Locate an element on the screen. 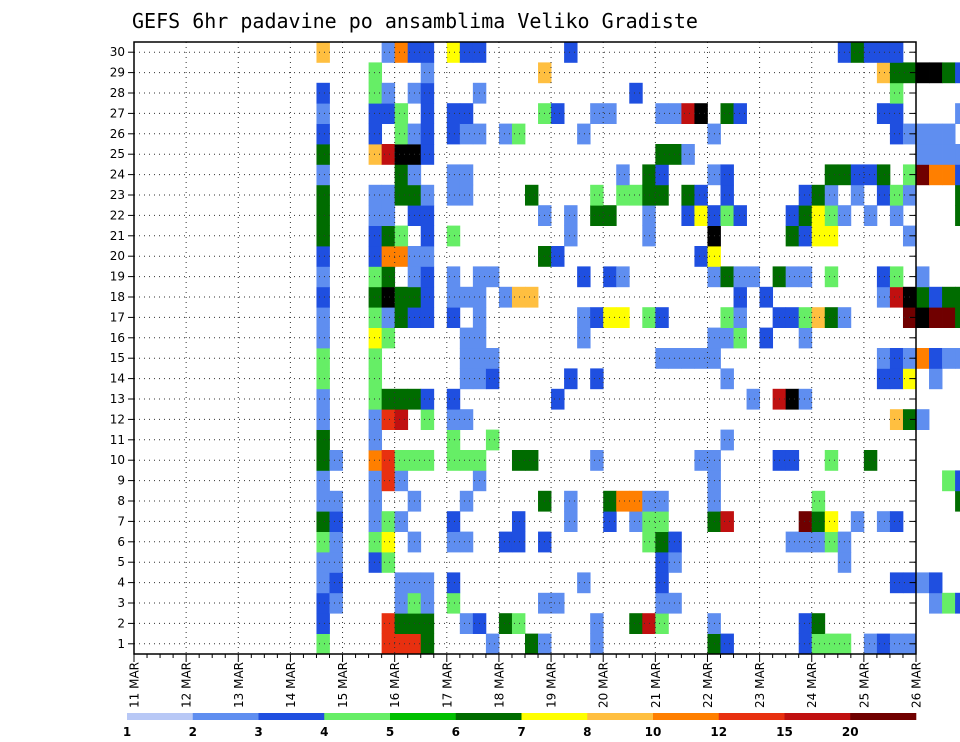 The width and height of the screenshot is (960, 742). x-tick-label: 18 MAR is located at coordinates (499, 685).